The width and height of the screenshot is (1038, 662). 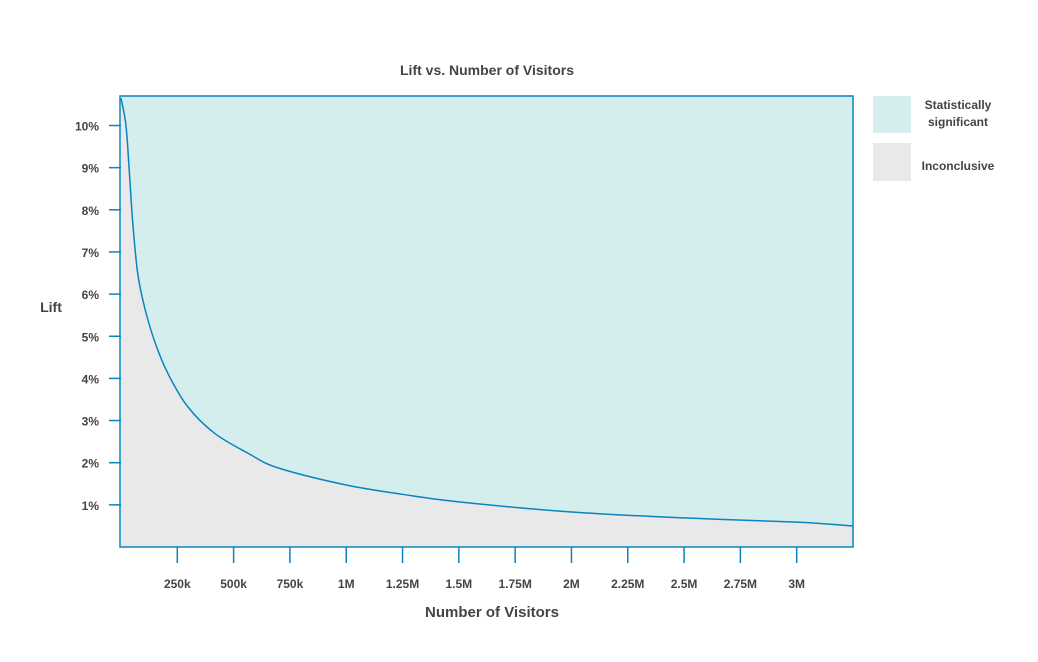 I want to click on x-tick-label: 1.25M, so click(x=402, y=584).